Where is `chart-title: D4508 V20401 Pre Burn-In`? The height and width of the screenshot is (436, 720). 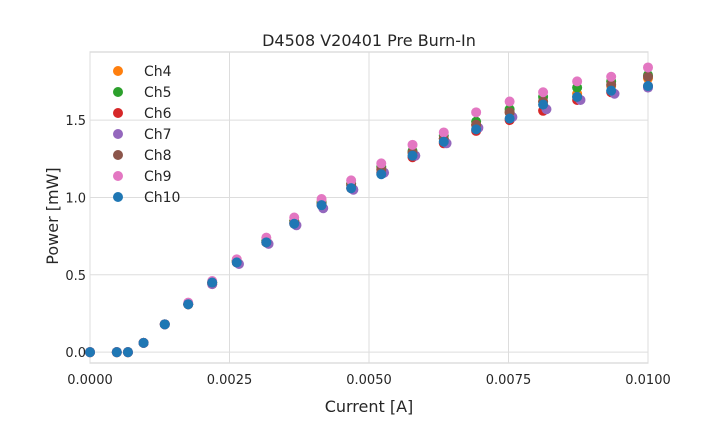 chart-title: D4508 V20401 Pre Burn-In is located at coordinates (369, 40).